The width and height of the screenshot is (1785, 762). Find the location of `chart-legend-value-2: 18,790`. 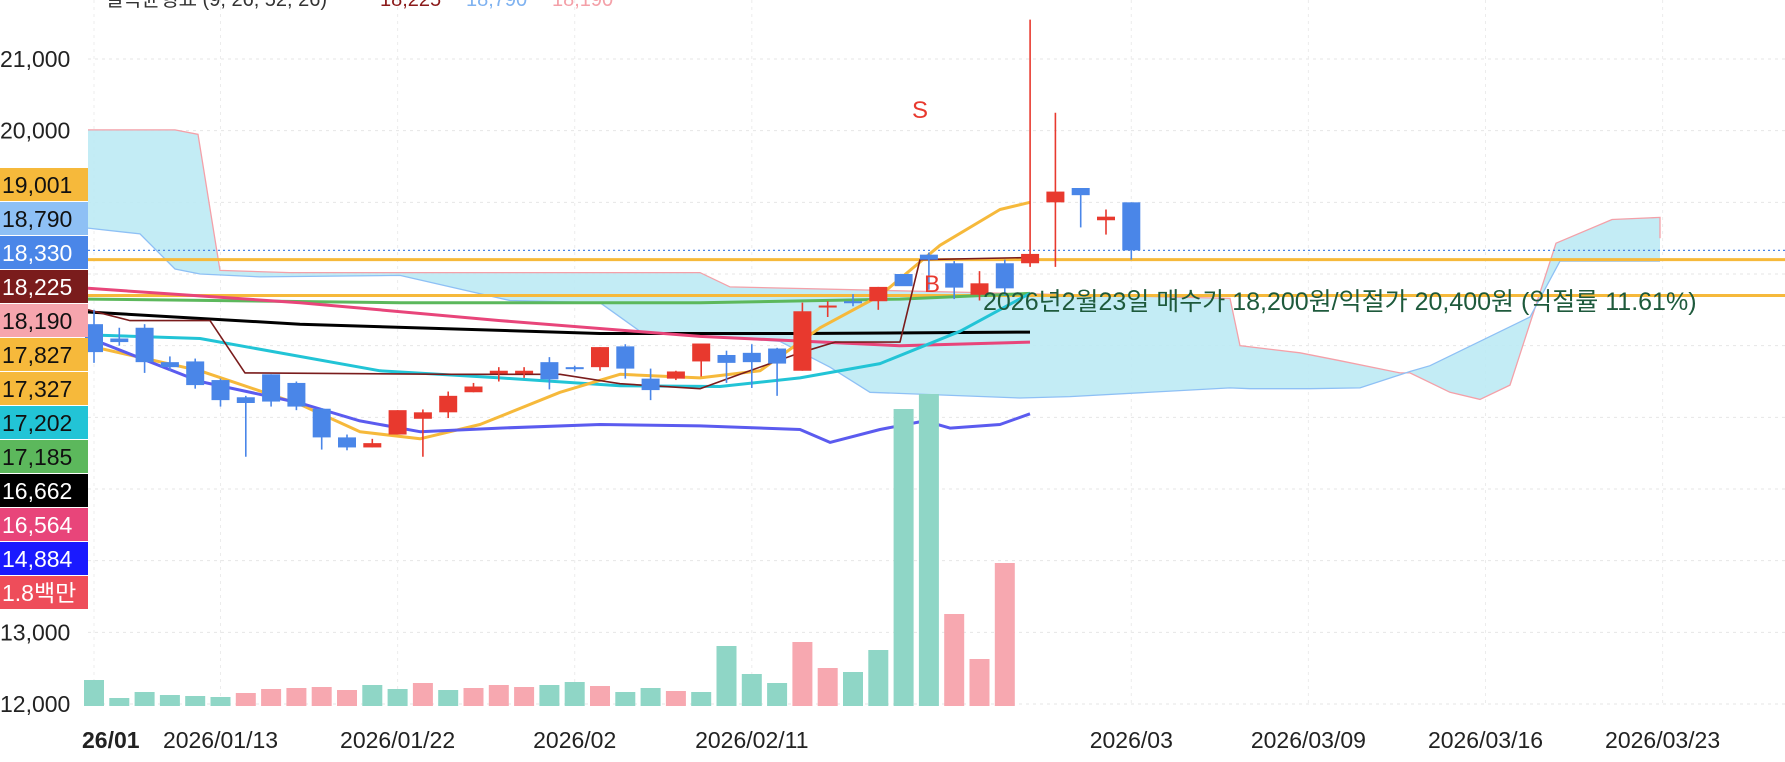

chart-legend-value-2: 18,790 is located at coordinates (496, 5).